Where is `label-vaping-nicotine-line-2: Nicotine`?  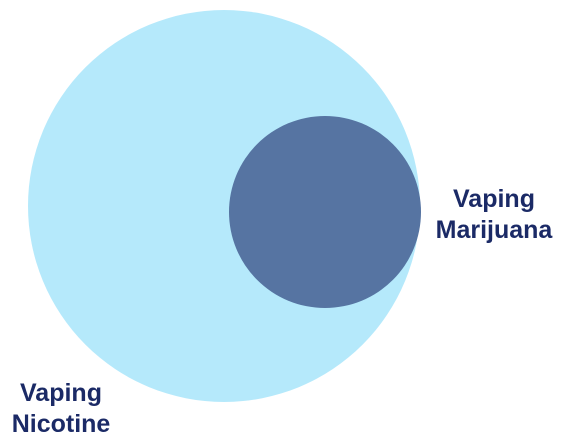 label-vaping-nicotine-line-2: Nicotine is located at coordinates (61, 424).